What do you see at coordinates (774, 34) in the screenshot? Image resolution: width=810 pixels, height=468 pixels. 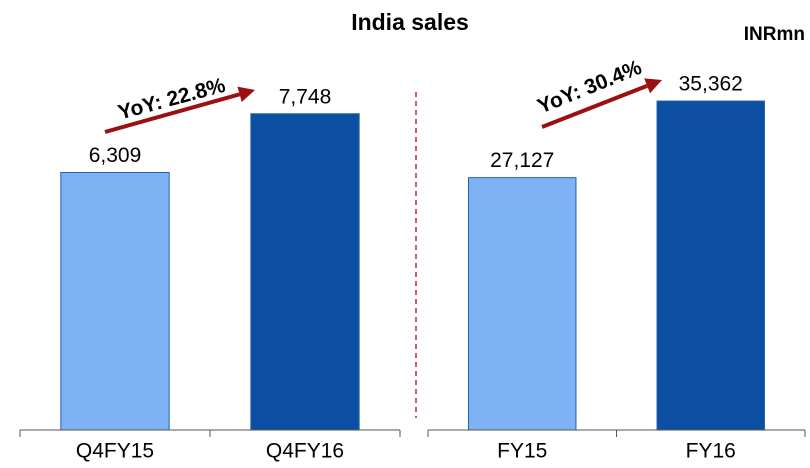 I see `unit-label: INRmn` at bounding box center [774, 34].